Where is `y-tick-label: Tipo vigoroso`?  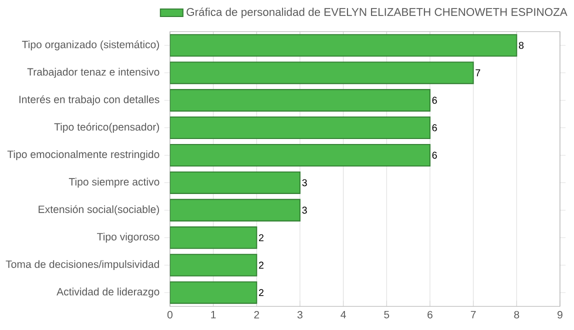 y-tick-label: Tipo vigoroso is located at coordinates (128, 237).